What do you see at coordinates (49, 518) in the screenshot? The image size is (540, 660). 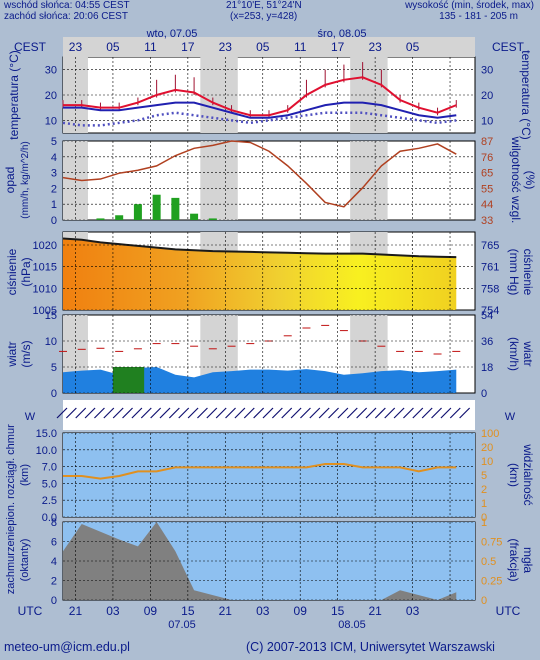 I see `cloudbase-ytick-left: 0.0` at bounding box center [49, 518].